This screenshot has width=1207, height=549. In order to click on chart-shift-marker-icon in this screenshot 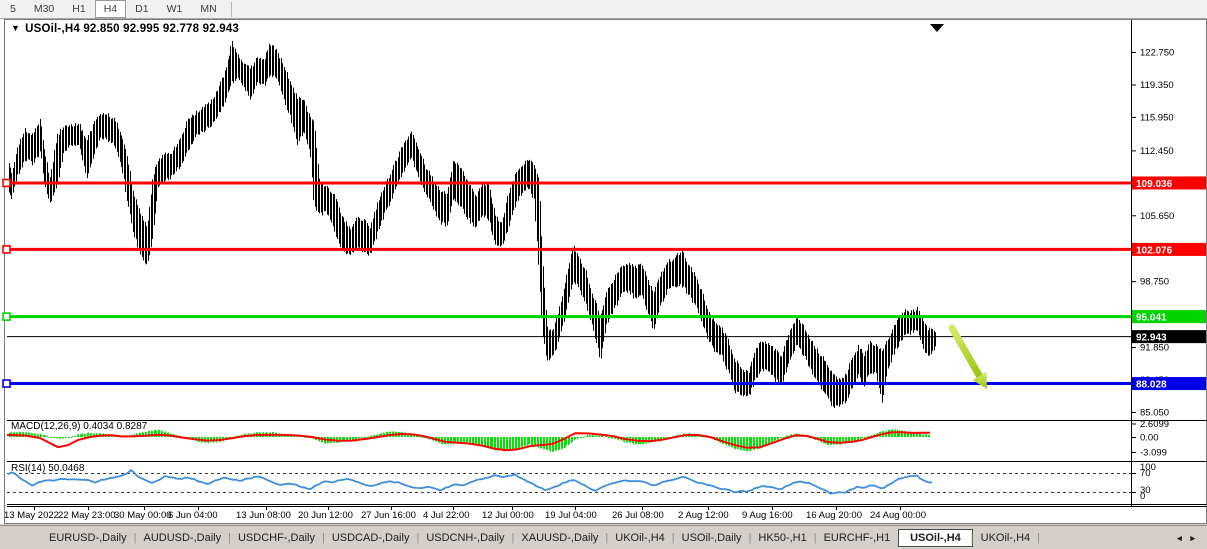, I will do `click(937, 28)`.